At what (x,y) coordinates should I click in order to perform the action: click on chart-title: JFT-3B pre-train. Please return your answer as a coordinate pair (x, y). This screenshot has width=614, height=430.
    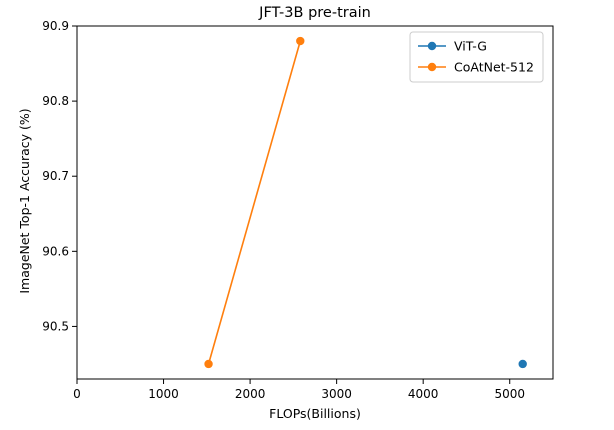
    Looking at the image, I should click on (314, 13).